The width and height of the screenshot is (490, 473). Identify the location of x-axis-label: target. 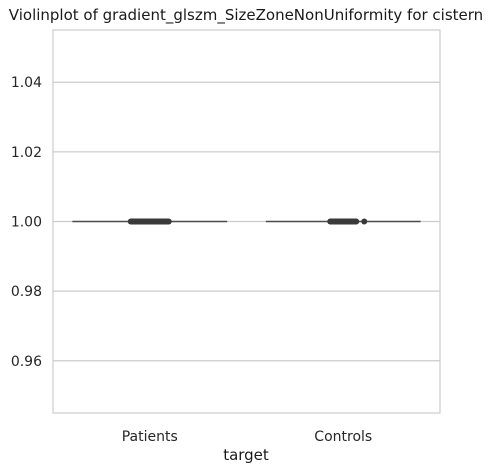
(246, 455).